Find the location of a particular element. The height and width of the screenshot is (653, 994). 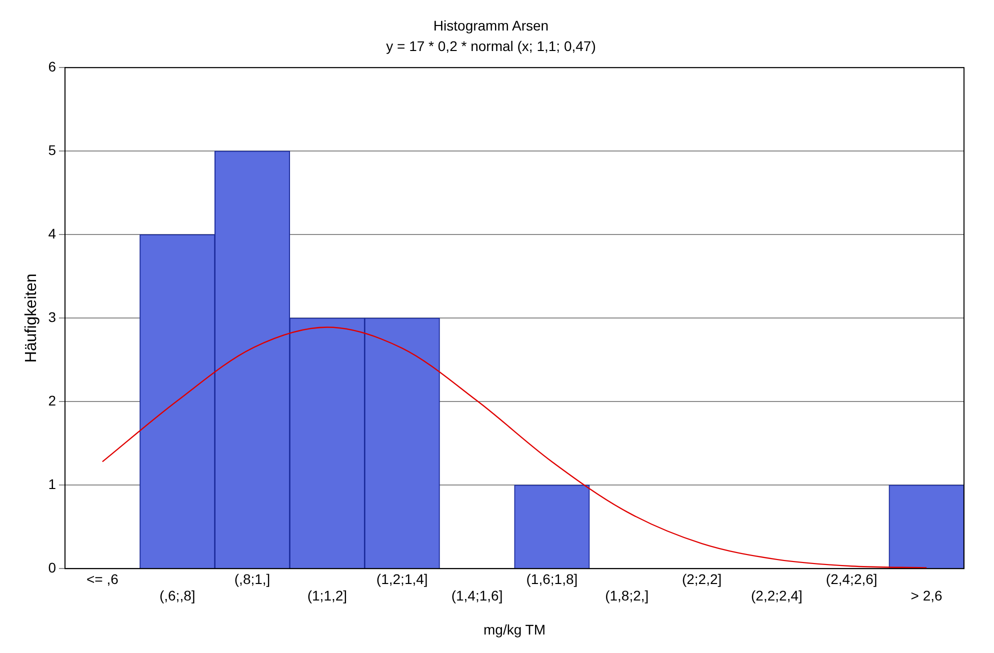

y-tick-label: 2 is located at coordinates (52, 400).